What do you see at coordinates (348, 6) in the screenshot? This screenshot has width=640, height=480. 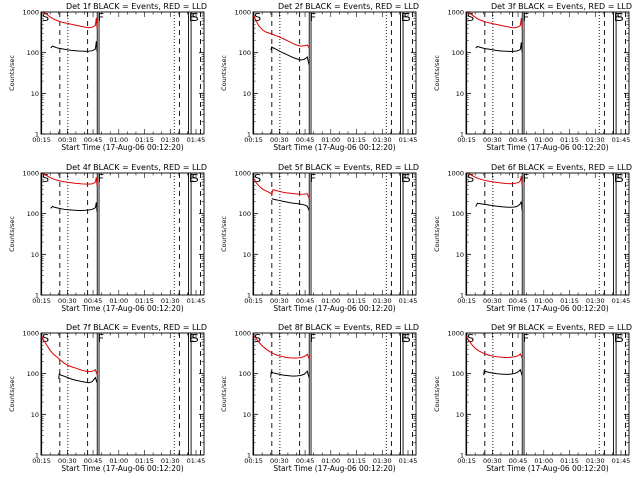 I see `chart-title: Det 2f BLACK = Events, RED = LLD` at bounding box center [348, 6].